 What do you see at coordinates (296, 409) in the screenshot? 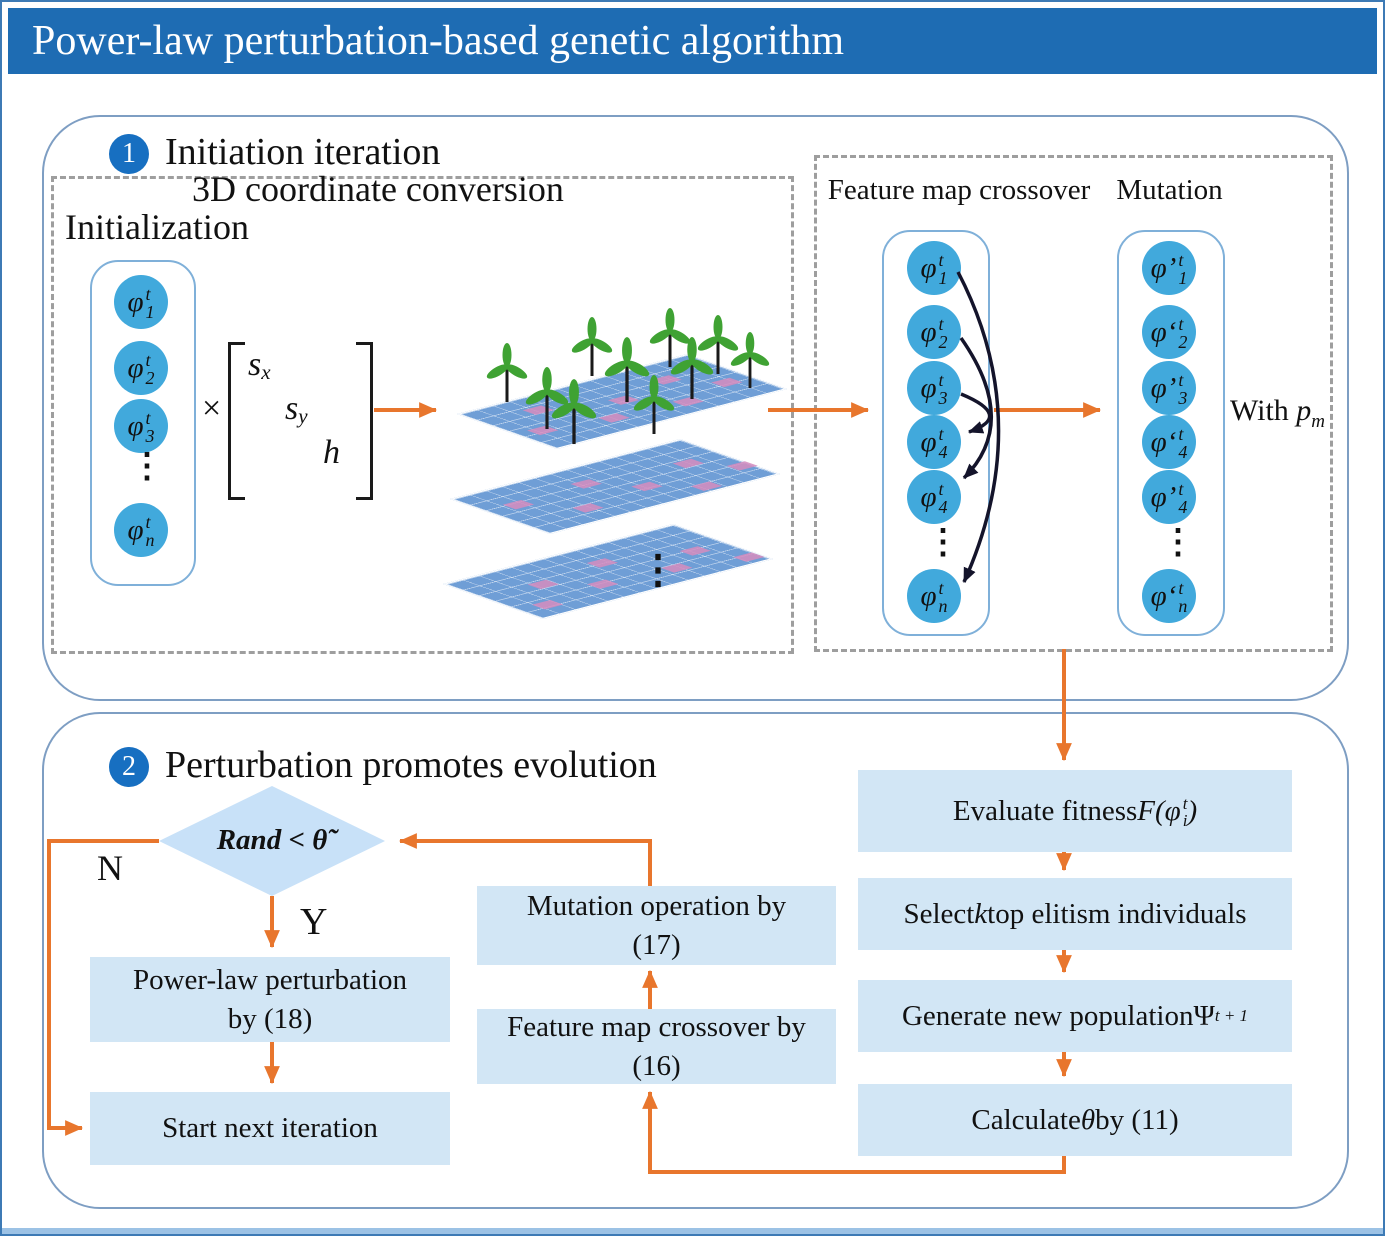
I see `matrix-entry-sy: sy` at bounding box center [296, 409].